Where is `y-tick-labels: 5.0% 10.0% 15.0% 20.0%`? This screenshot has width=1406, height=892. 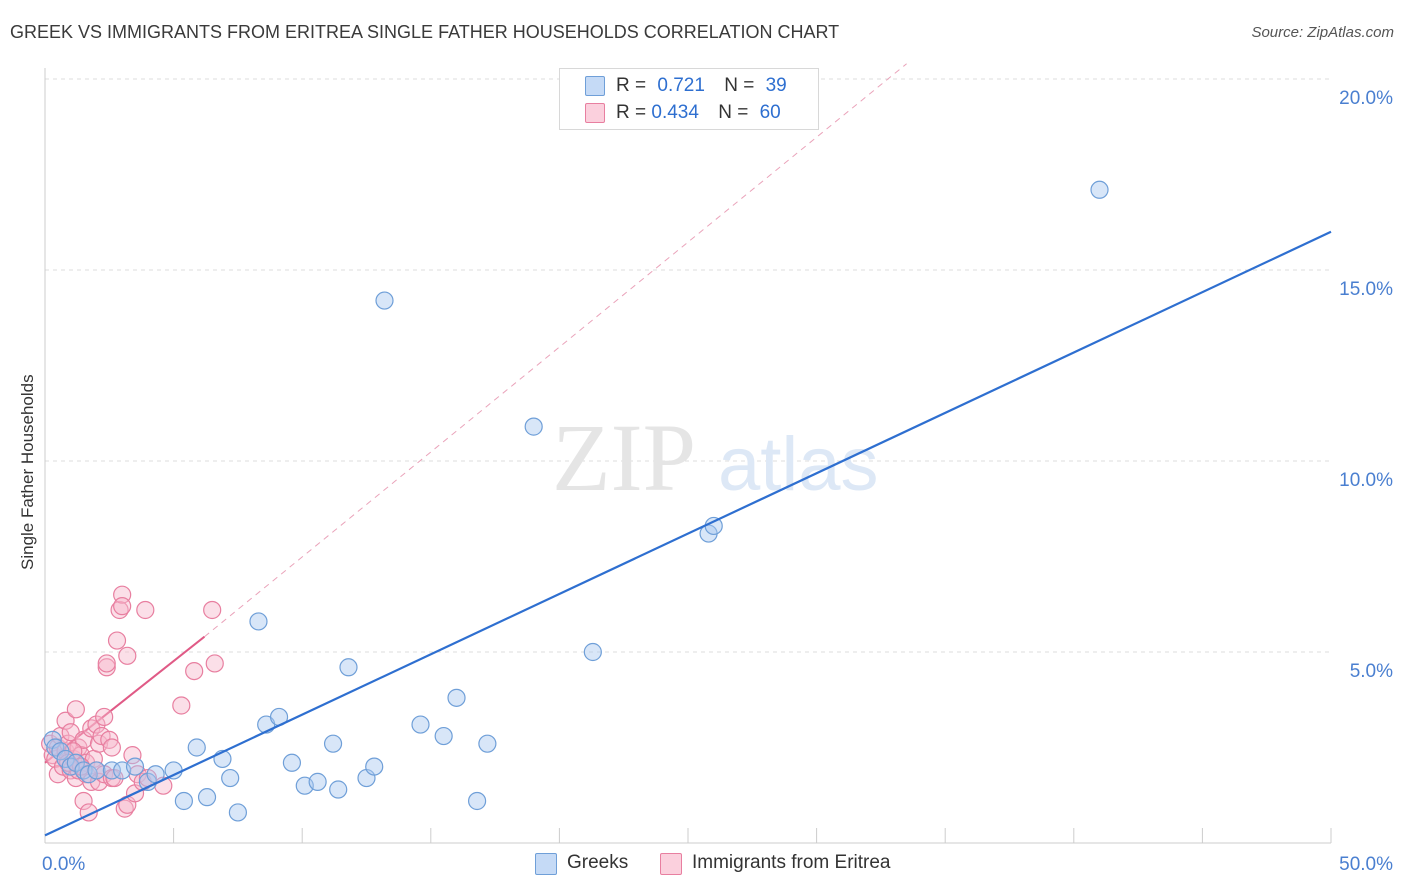 y-tick-labels: 5.0% 10.0% 15.0% 20.0% is located at coordinates (1366, 385).